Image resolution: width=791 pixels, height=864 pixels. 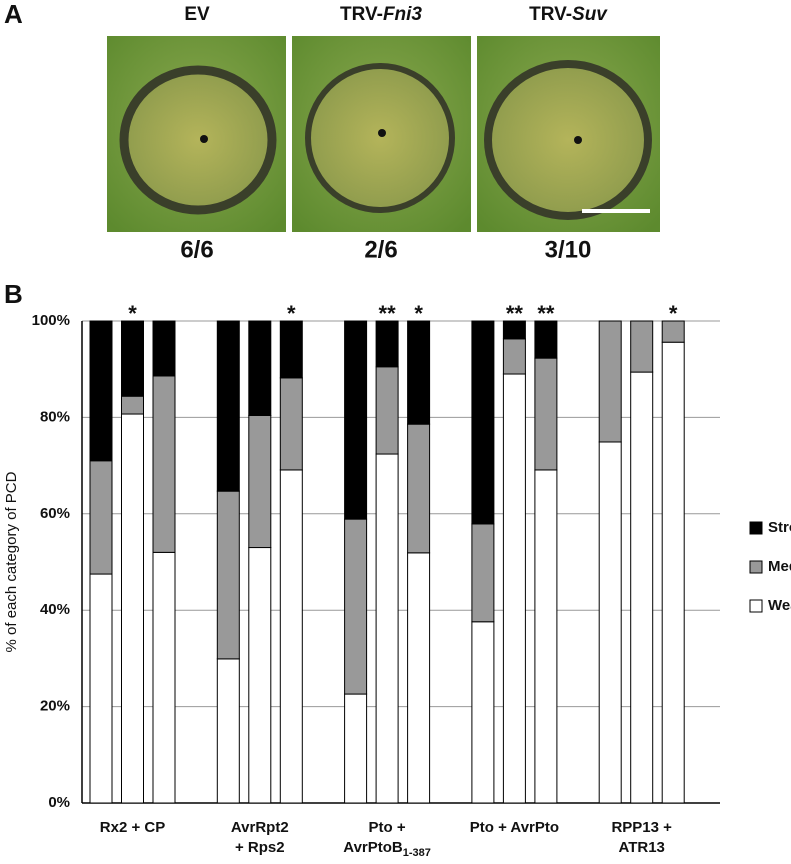 What do you see at coordinates (196, 249) in the screenshot?
I see `ratio-label: 6/6` at bounding box center [196, 249].